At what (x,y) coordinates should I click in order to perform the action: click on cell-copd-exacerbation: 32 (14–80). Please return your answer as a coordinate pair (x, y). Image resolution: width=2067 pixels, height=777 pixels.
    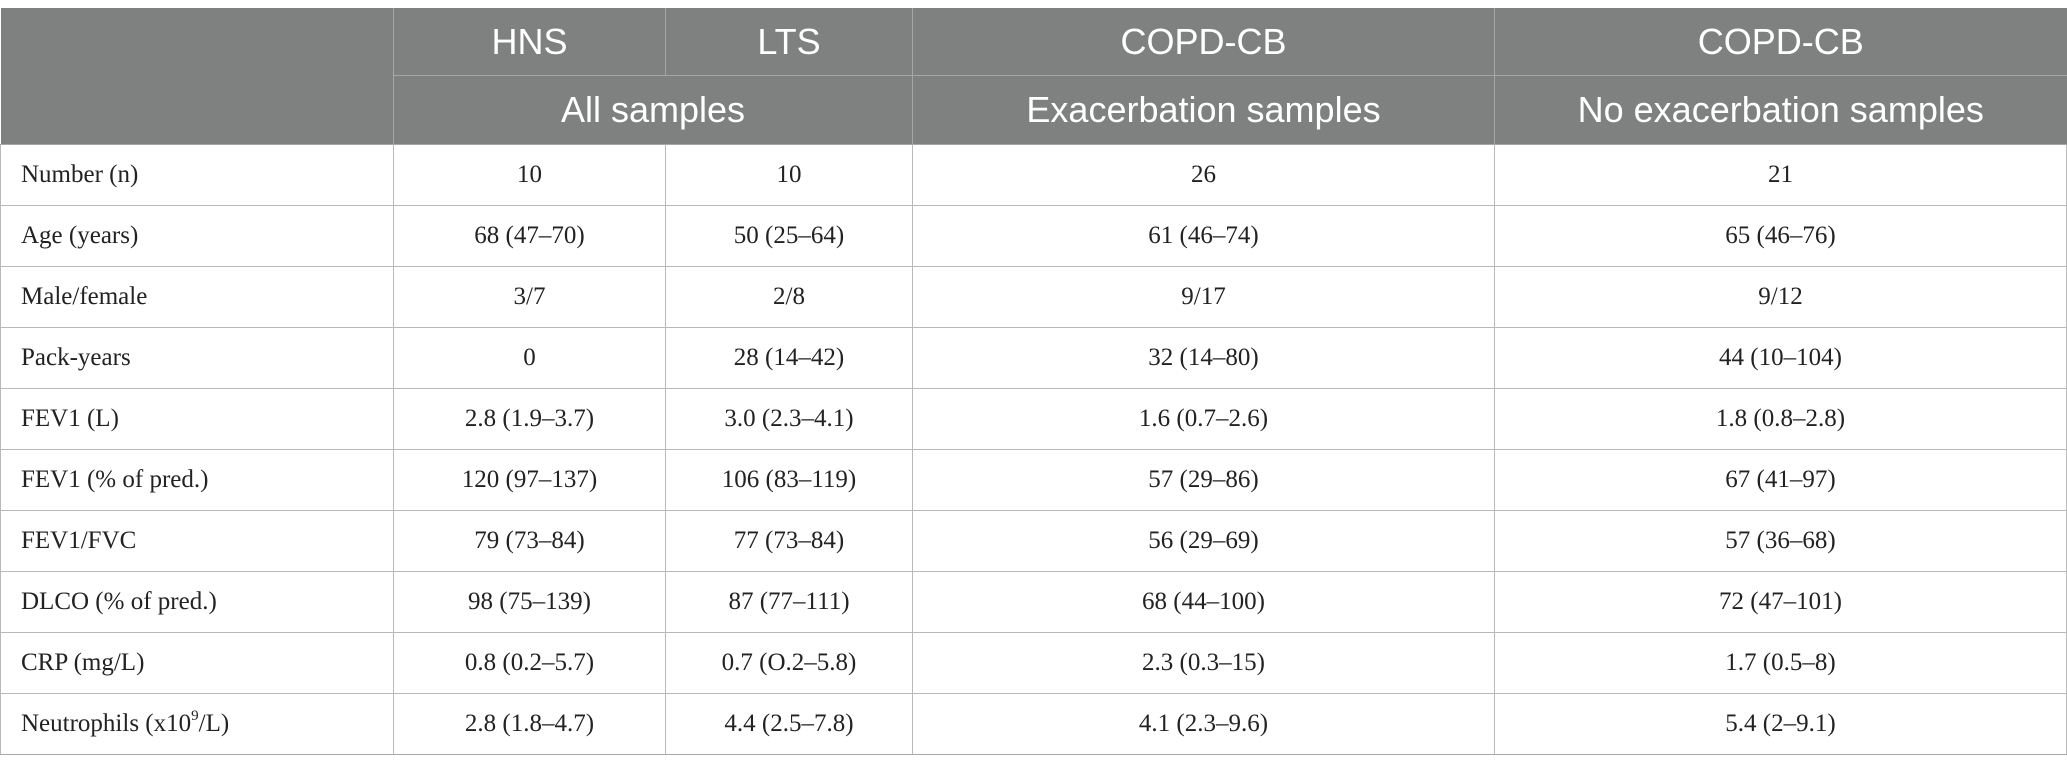
    Looking at the image, I should click on (1203, 358).